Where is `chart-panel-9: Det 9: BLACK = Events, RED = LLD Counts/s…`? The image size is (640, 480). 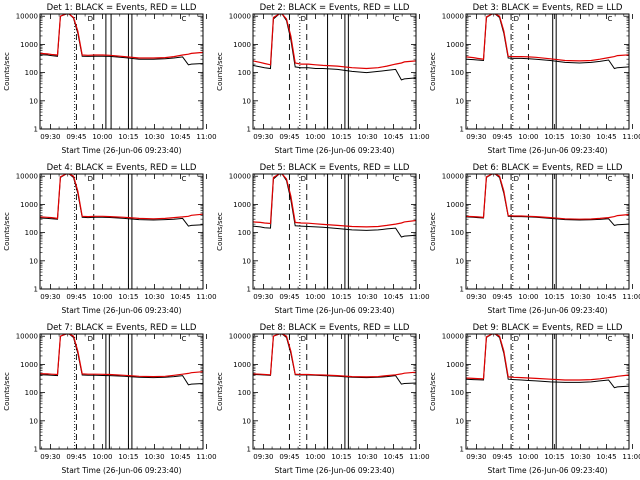
chart-panel-9: Det 9: BLACK = Events, RED = LLD Counts/s… is located at coordinates (534, 399).